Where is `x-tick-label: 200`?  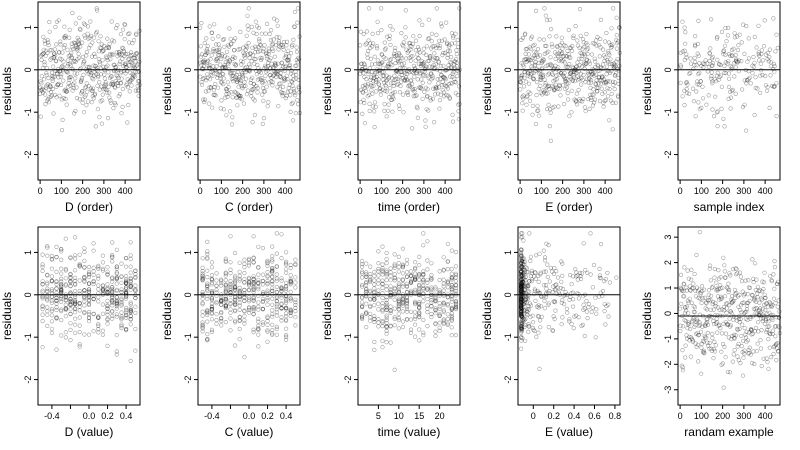
x-tick-label: 200 is located at coordinates (242, 191).